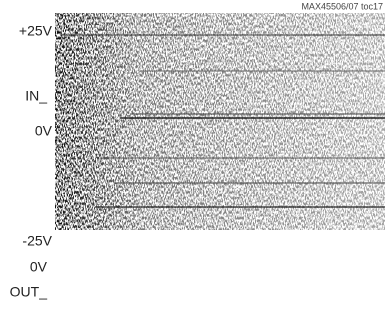 The height and width of the screenshot is (332, 386). Describe the element at coordinates (342, 6) in the screenshot. I see `figure-id: MAX45506/07 toc17` at that location.